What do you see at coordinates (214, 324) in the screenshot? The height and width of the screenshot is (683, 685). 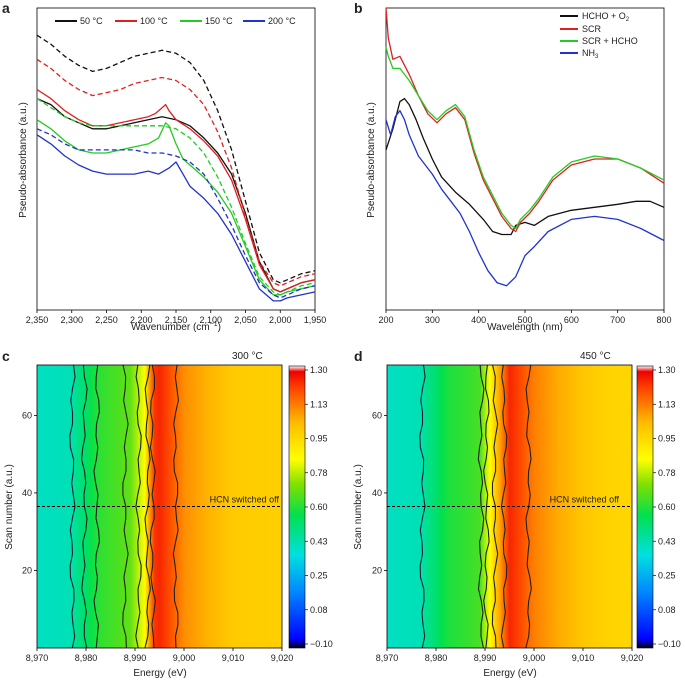 I see `x-axis-label-a-sup: −1` at bounding box center [214, 324].